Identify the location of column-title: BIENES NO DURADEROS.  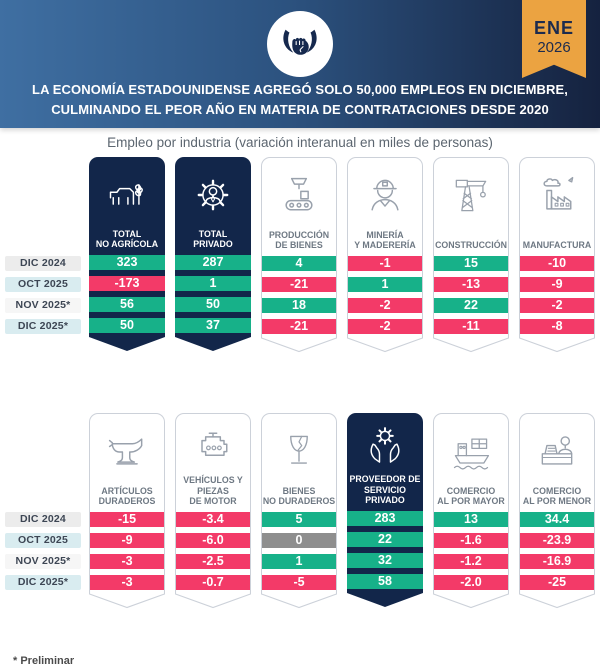
(299, 496).